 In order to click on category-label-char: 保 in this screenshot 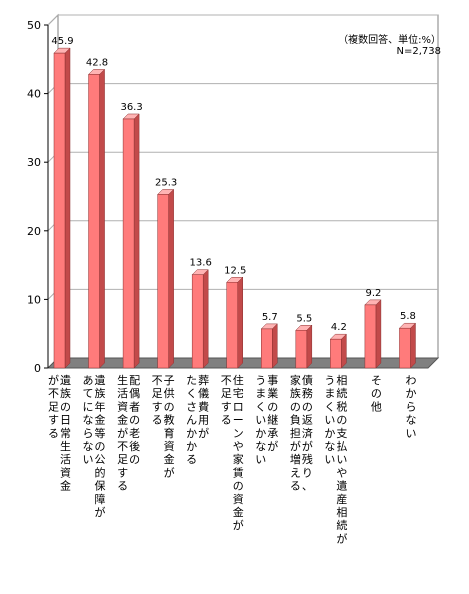, I will do `click(100, 486)`.